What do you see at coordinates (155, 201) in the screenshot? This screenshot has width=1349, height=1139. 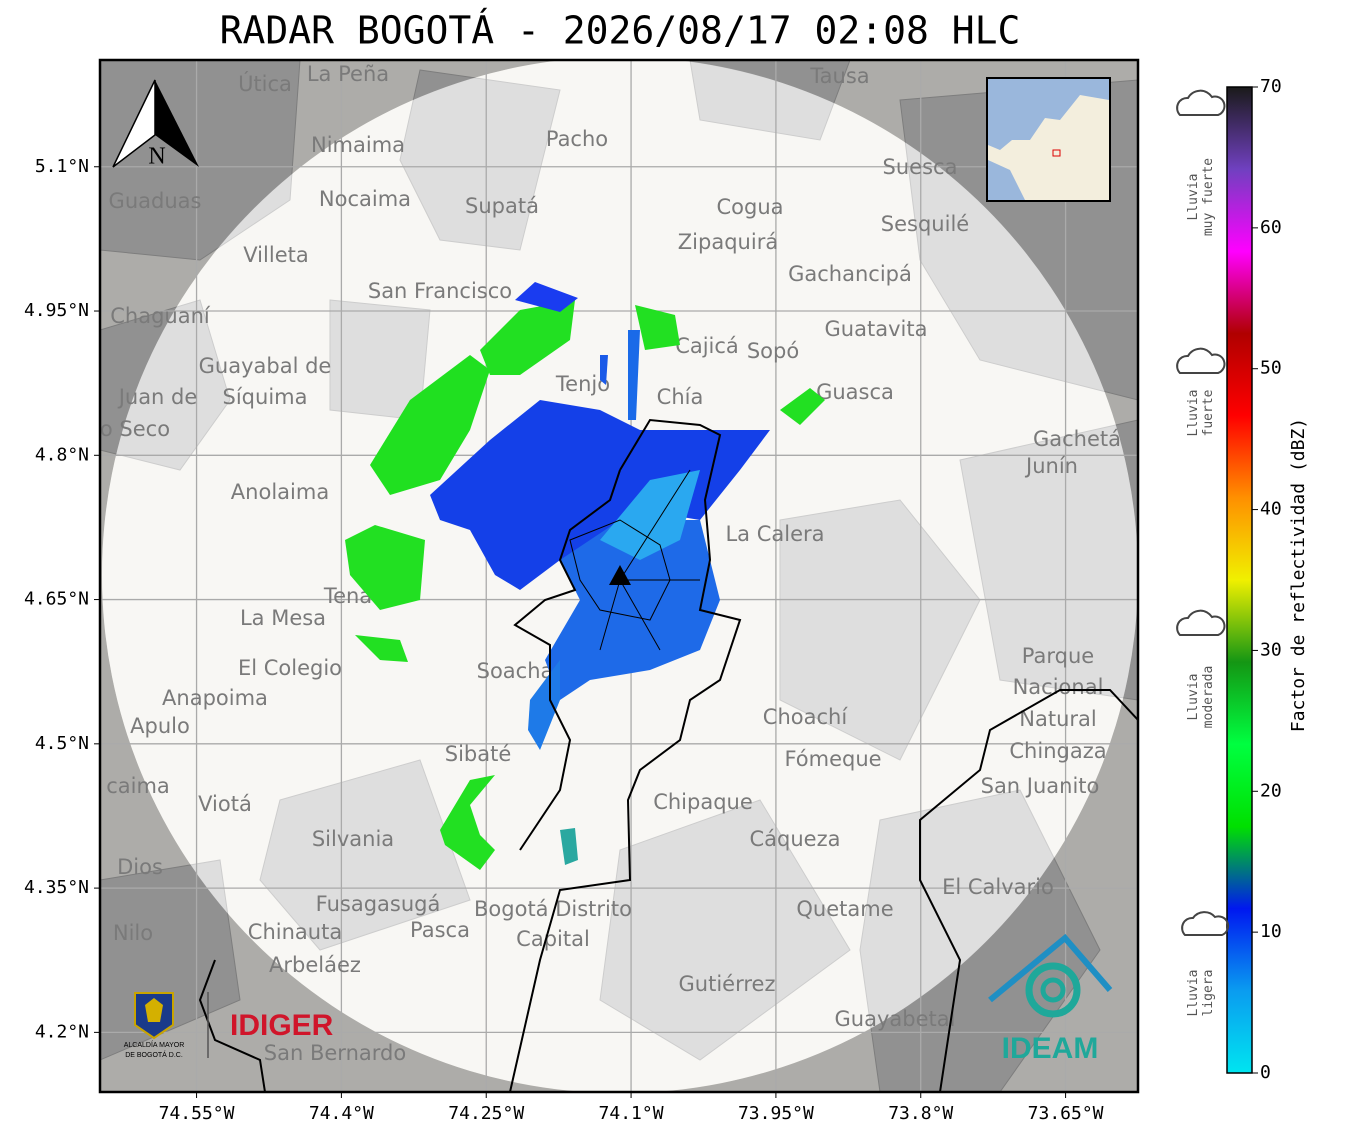 I see `place-label: Guaduas` at bounding box center [155, 201].